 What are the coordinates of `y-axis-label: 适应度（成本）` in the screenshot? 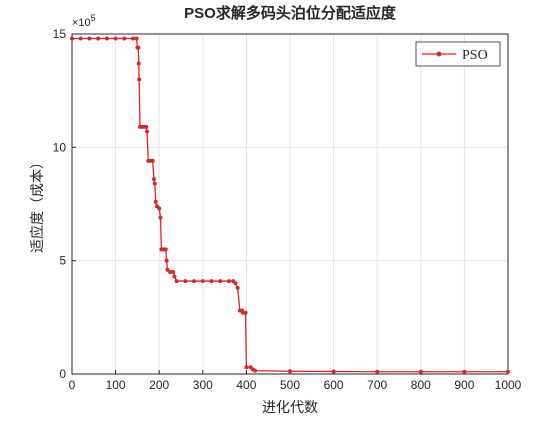 It's located at (37, 204).